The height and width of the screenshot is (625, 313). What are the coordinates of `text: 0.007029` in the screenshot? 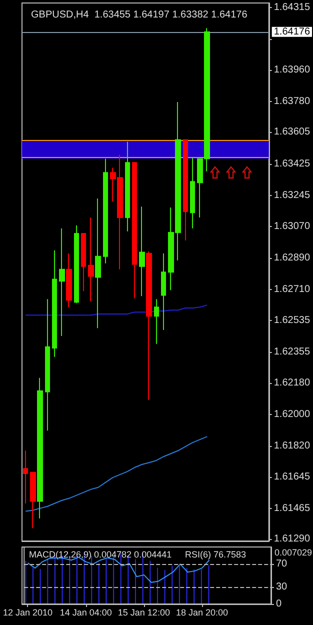 It's located at (293, 553).